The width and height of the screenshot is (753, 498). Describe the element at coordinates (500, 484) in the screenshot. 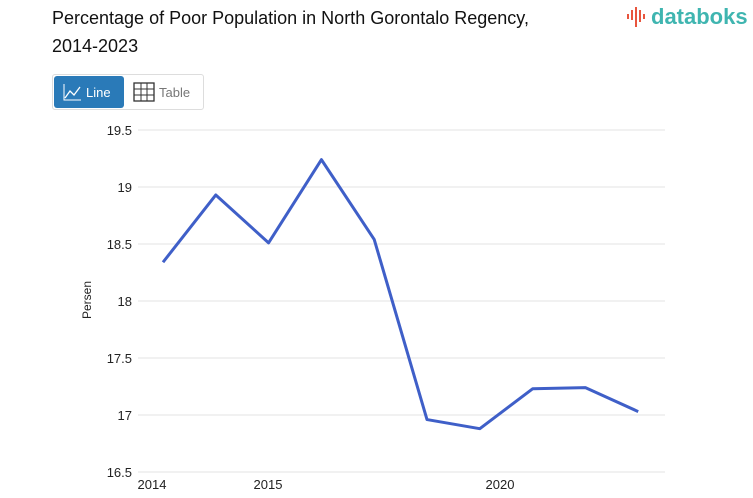

I see `x-tick-label: 2020` at that location.